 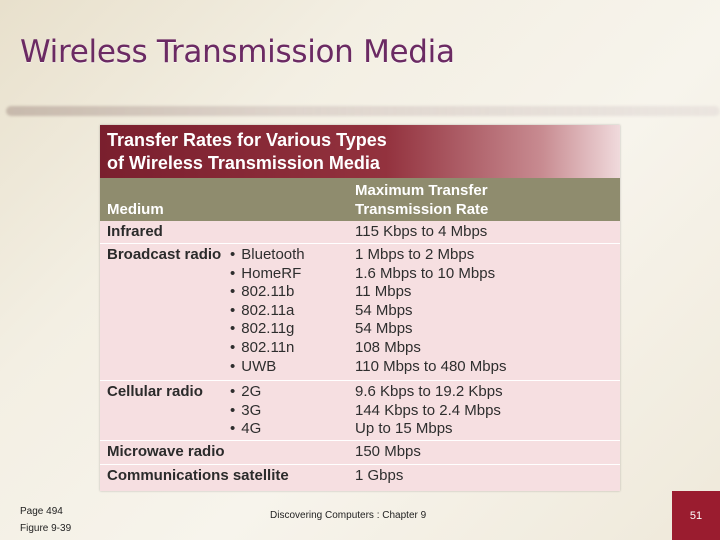 I want to click on medium-name: Communications satellite, so click(x=198, y=475).